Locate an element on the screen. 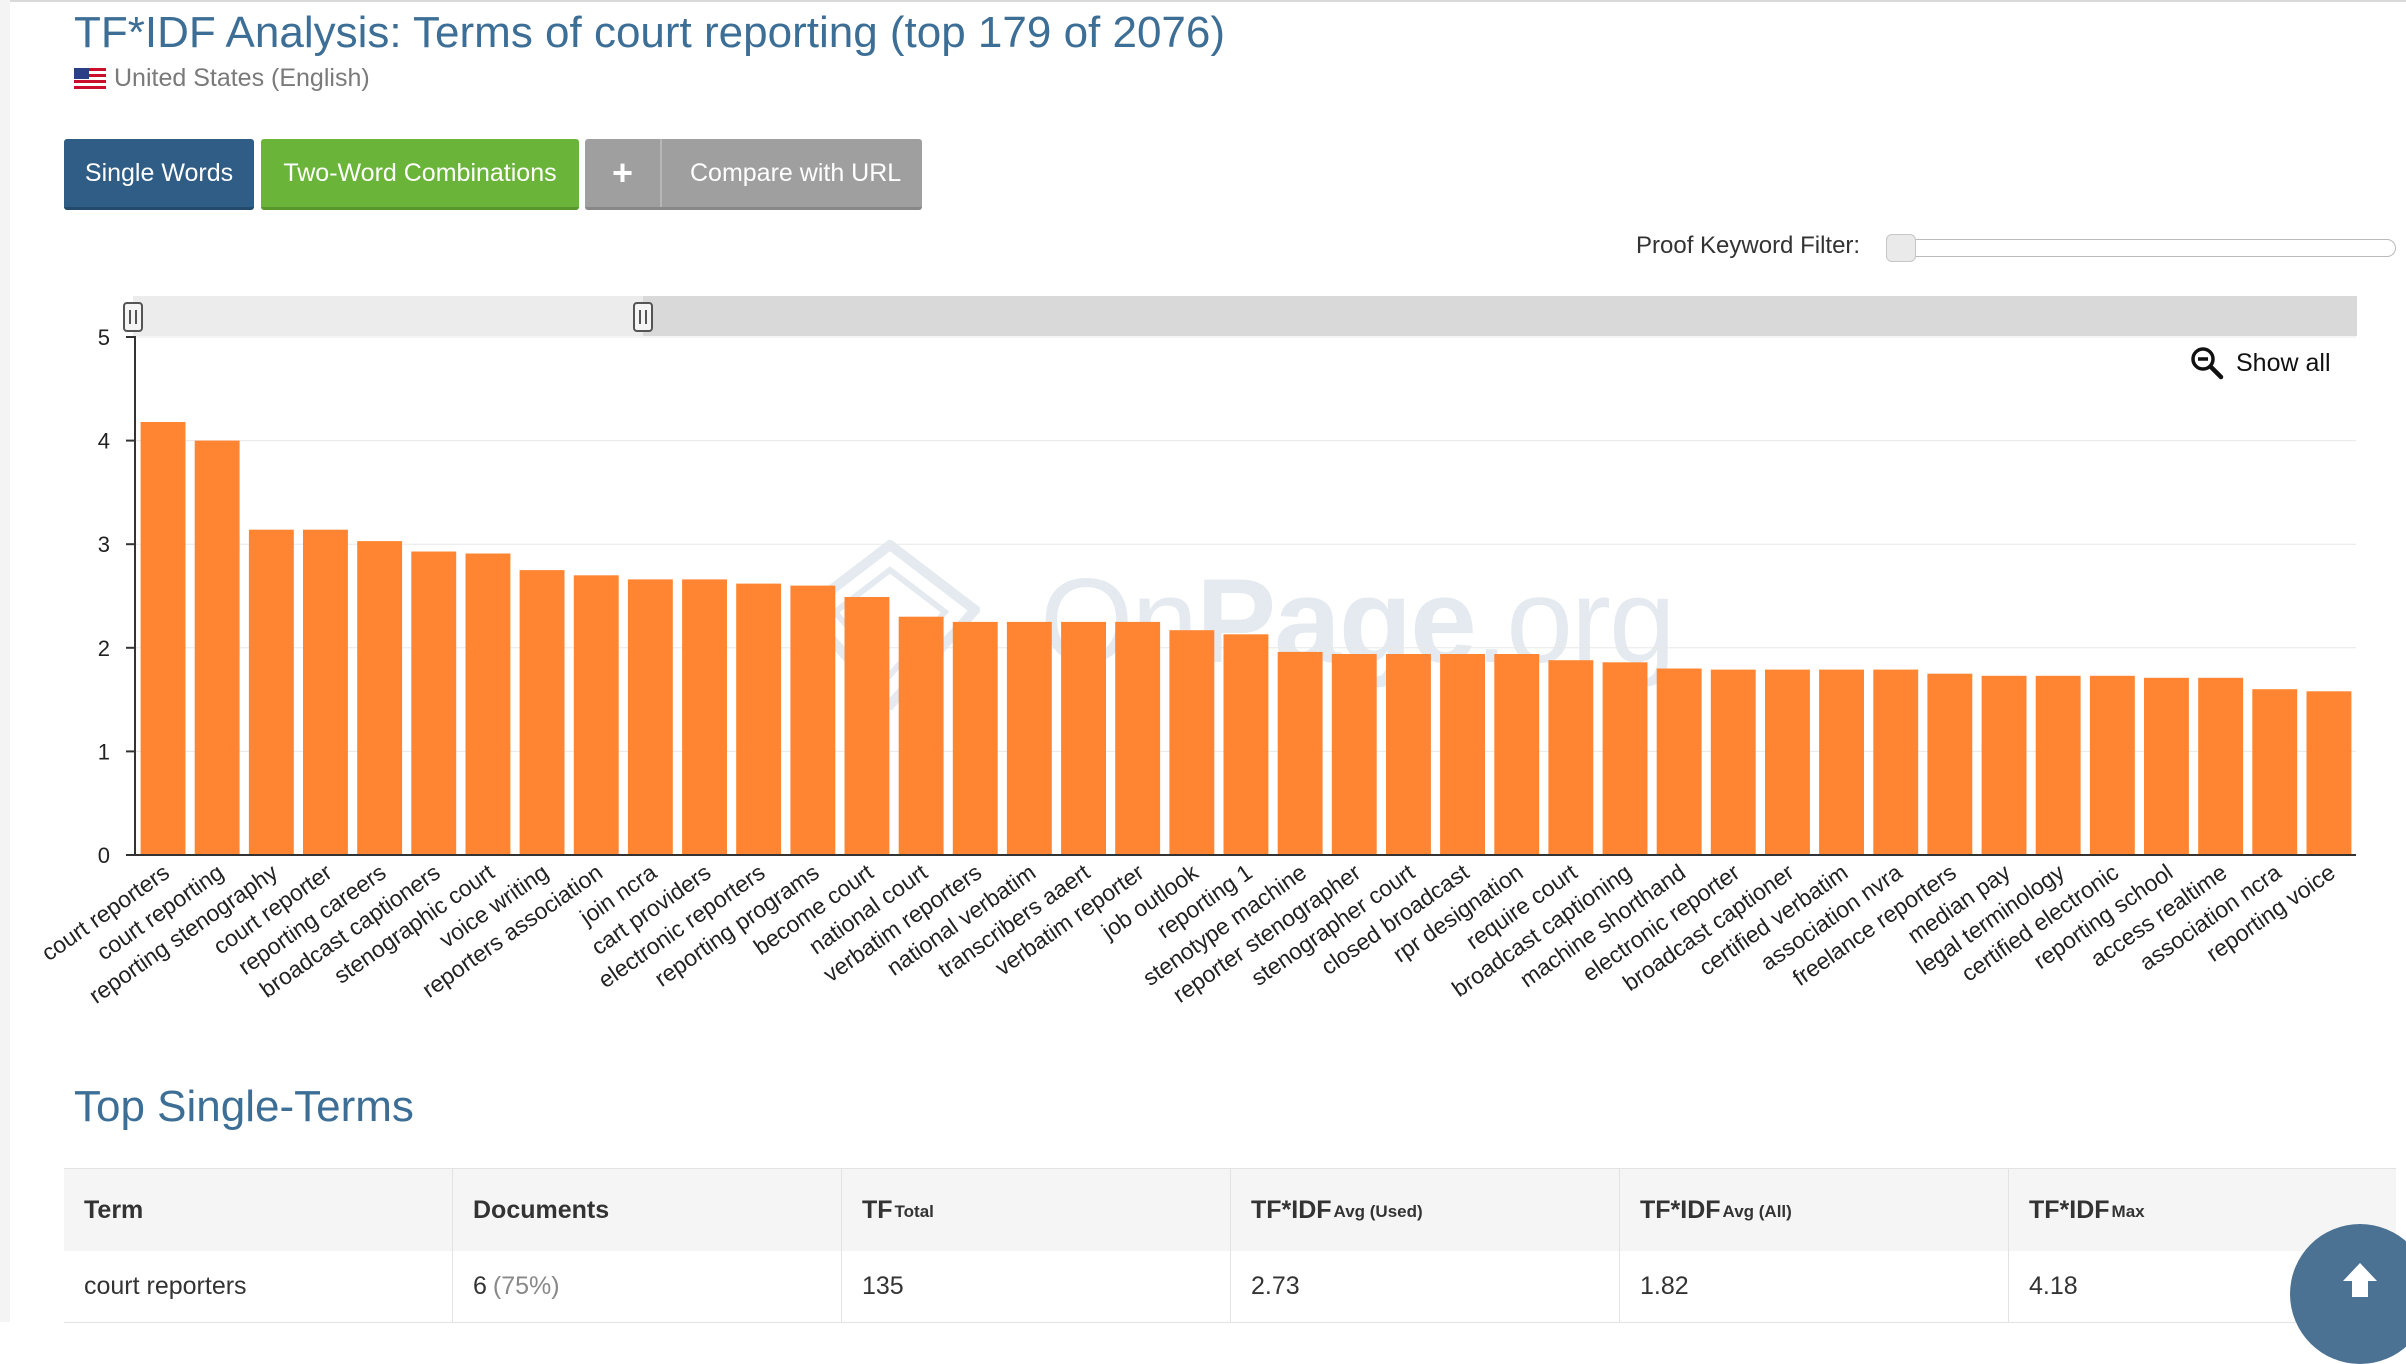  cell-tfidf-avg-all: 1.82 is located at coordinates (1813, 1286).